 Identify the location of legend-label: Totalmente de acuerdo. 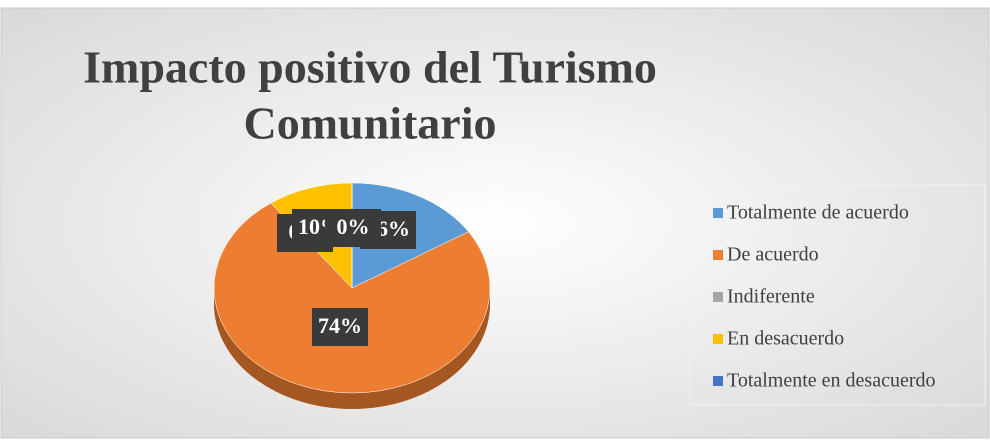
(818, 213).